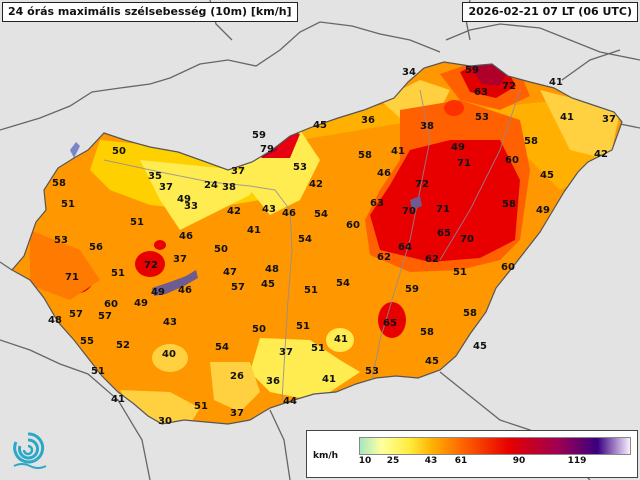 The height and width of the screenshot is (480, 640). Describe the element at coordinates (461, 461) in the screenshot. I see `legend-tick: 61` at that location.